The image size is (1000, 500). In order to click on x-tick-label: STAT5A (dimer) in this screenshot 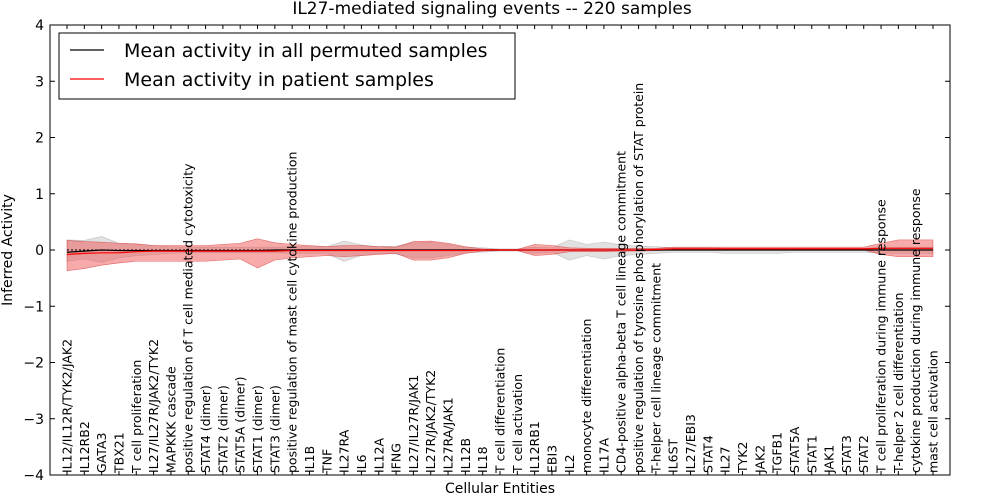, I will do `click(240, 425)`.